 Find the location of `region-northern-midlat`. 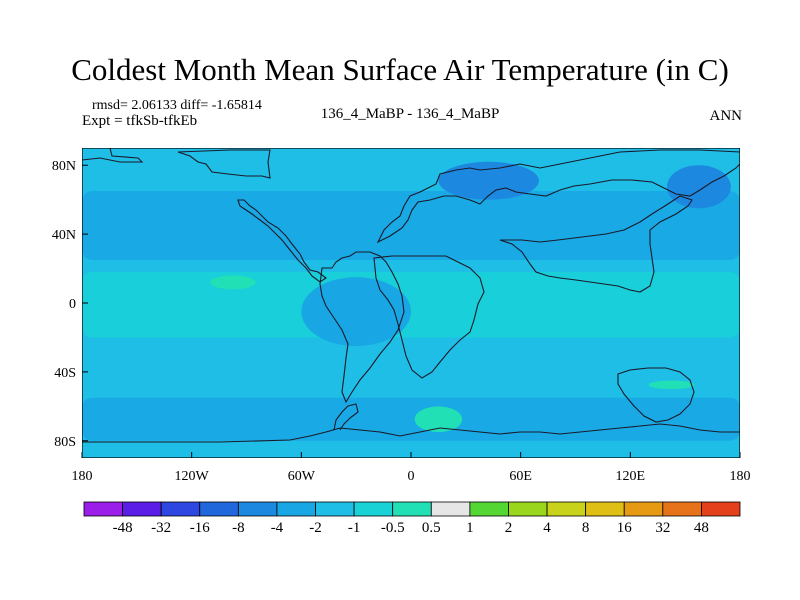

region-northern-midlat is located at coordinates (411, 225).